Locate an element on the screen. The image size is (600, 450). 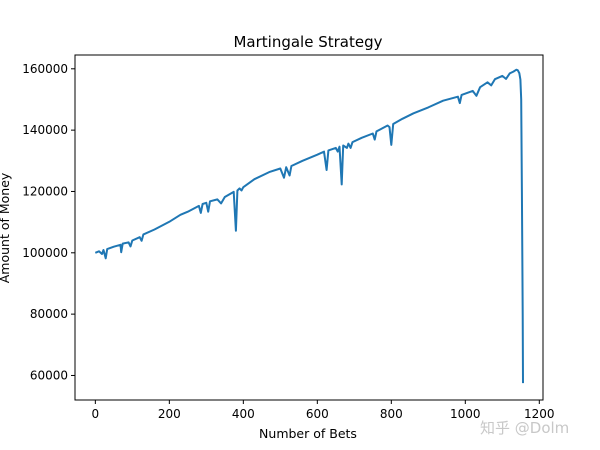
y-tick-label: 80000 is located at coordinates (49, 314).